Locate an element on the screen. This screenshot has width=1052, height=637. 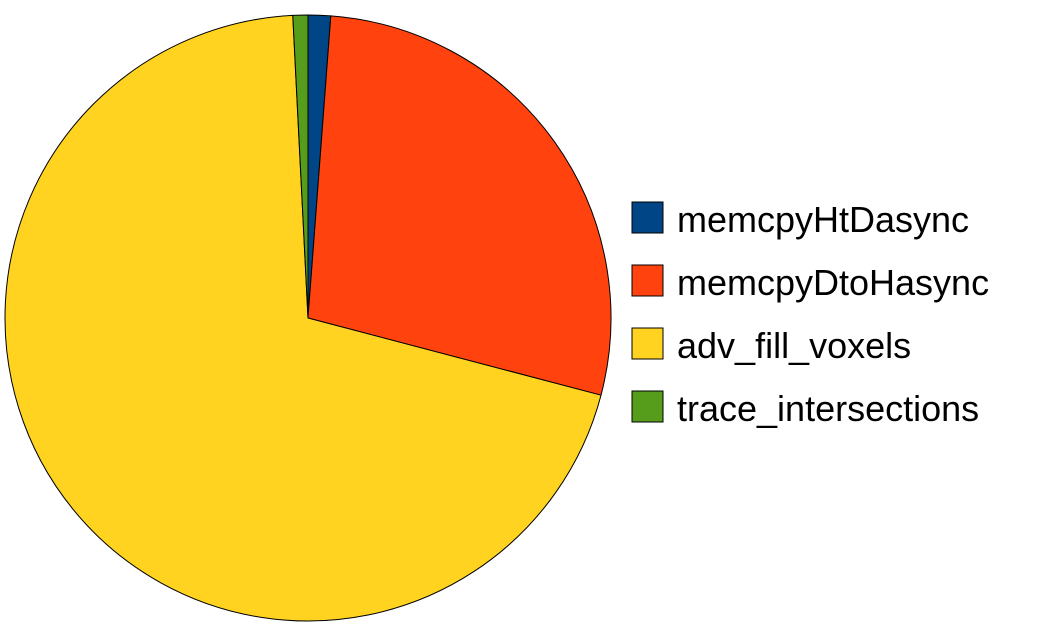
legend-label-2: adv_fill_voxels is located at coordinates (794, 345).